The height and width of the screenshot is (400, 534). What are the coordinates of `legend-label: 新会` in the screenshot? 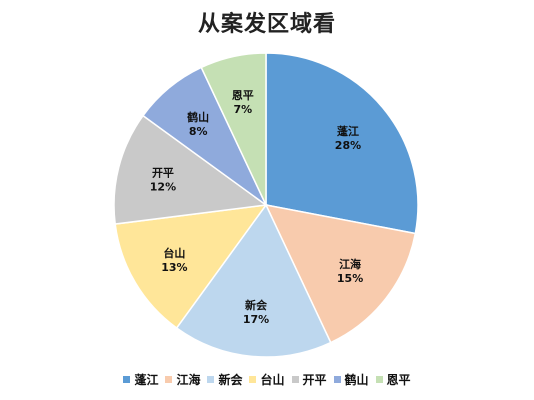 It's located at (230, 380).